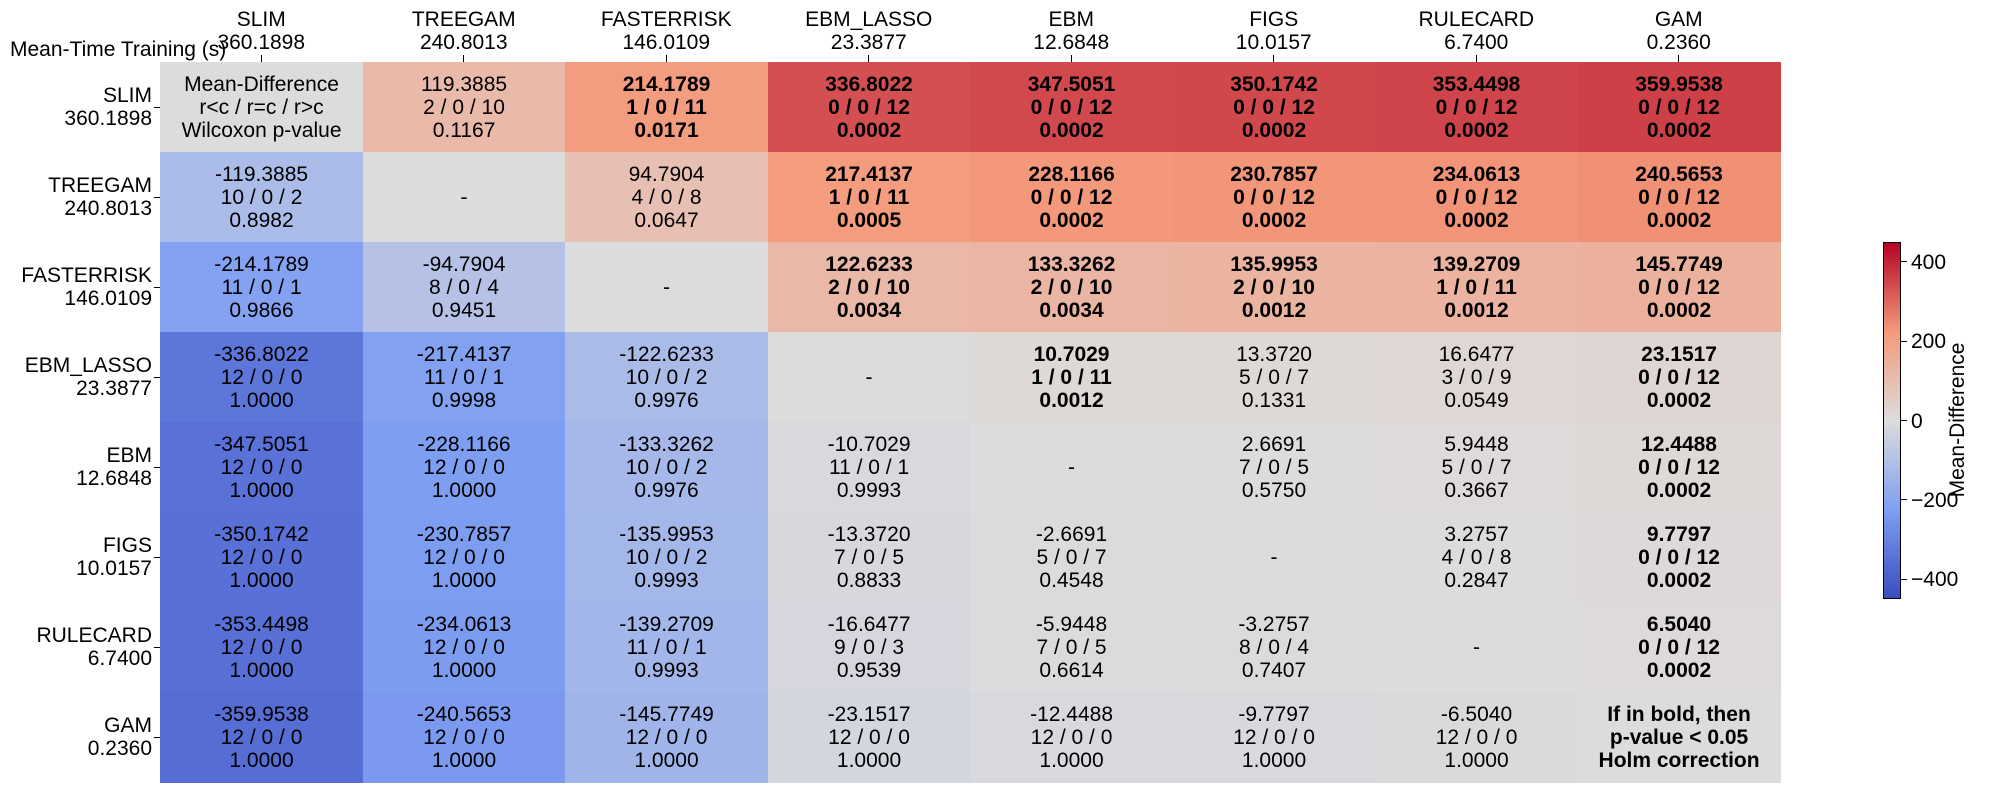  What do you see at coordinates (1679, 760) in the screenshot?
I see `note-cell-line: Holm correction` at bounding box center [1679, 760].